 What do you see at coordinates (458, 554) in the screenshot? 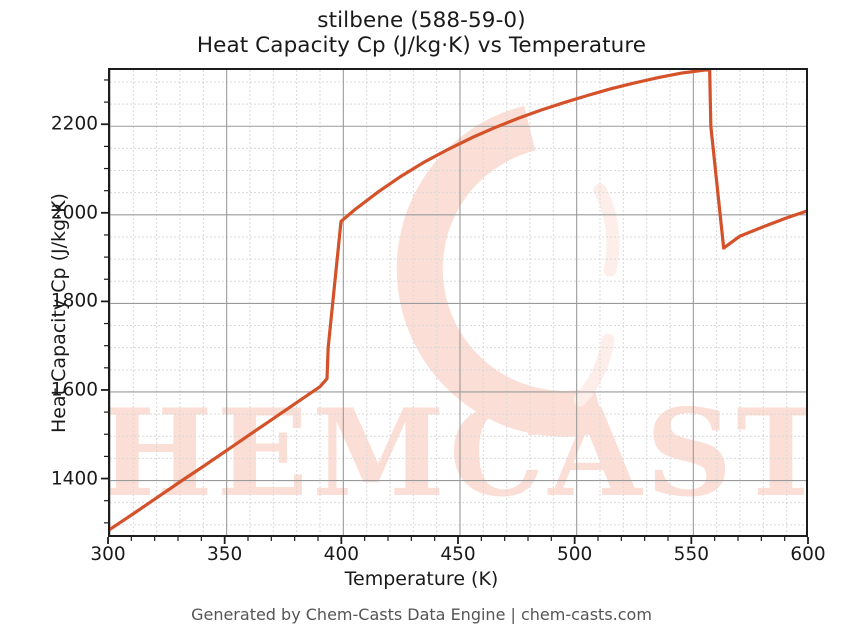
I see `x-tick-label: 450` at bounding box center [458, 554].